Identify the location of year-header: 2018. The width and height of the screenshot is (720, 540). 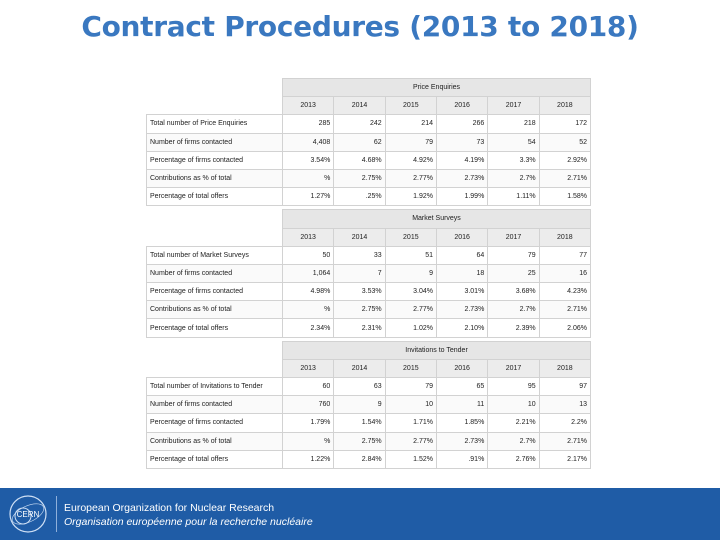
(565, 368).